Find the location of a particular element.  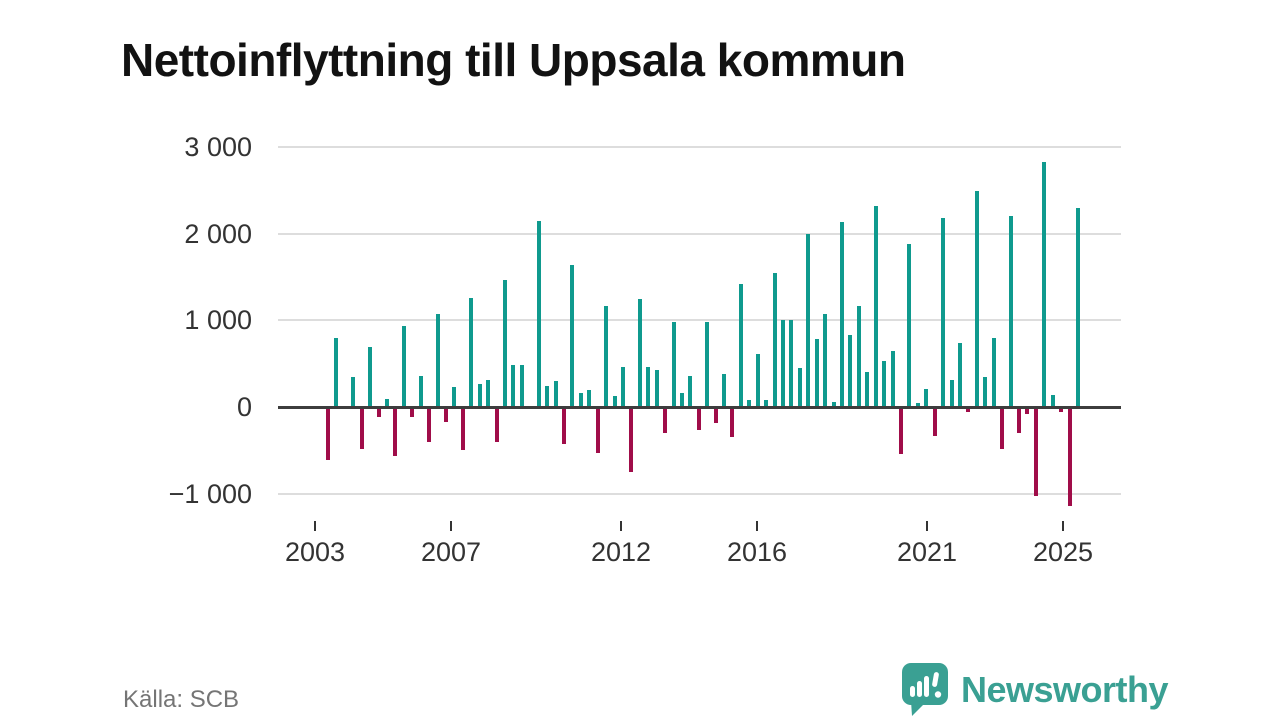

bar-2011Q1 is located at coordinates (589, 398).